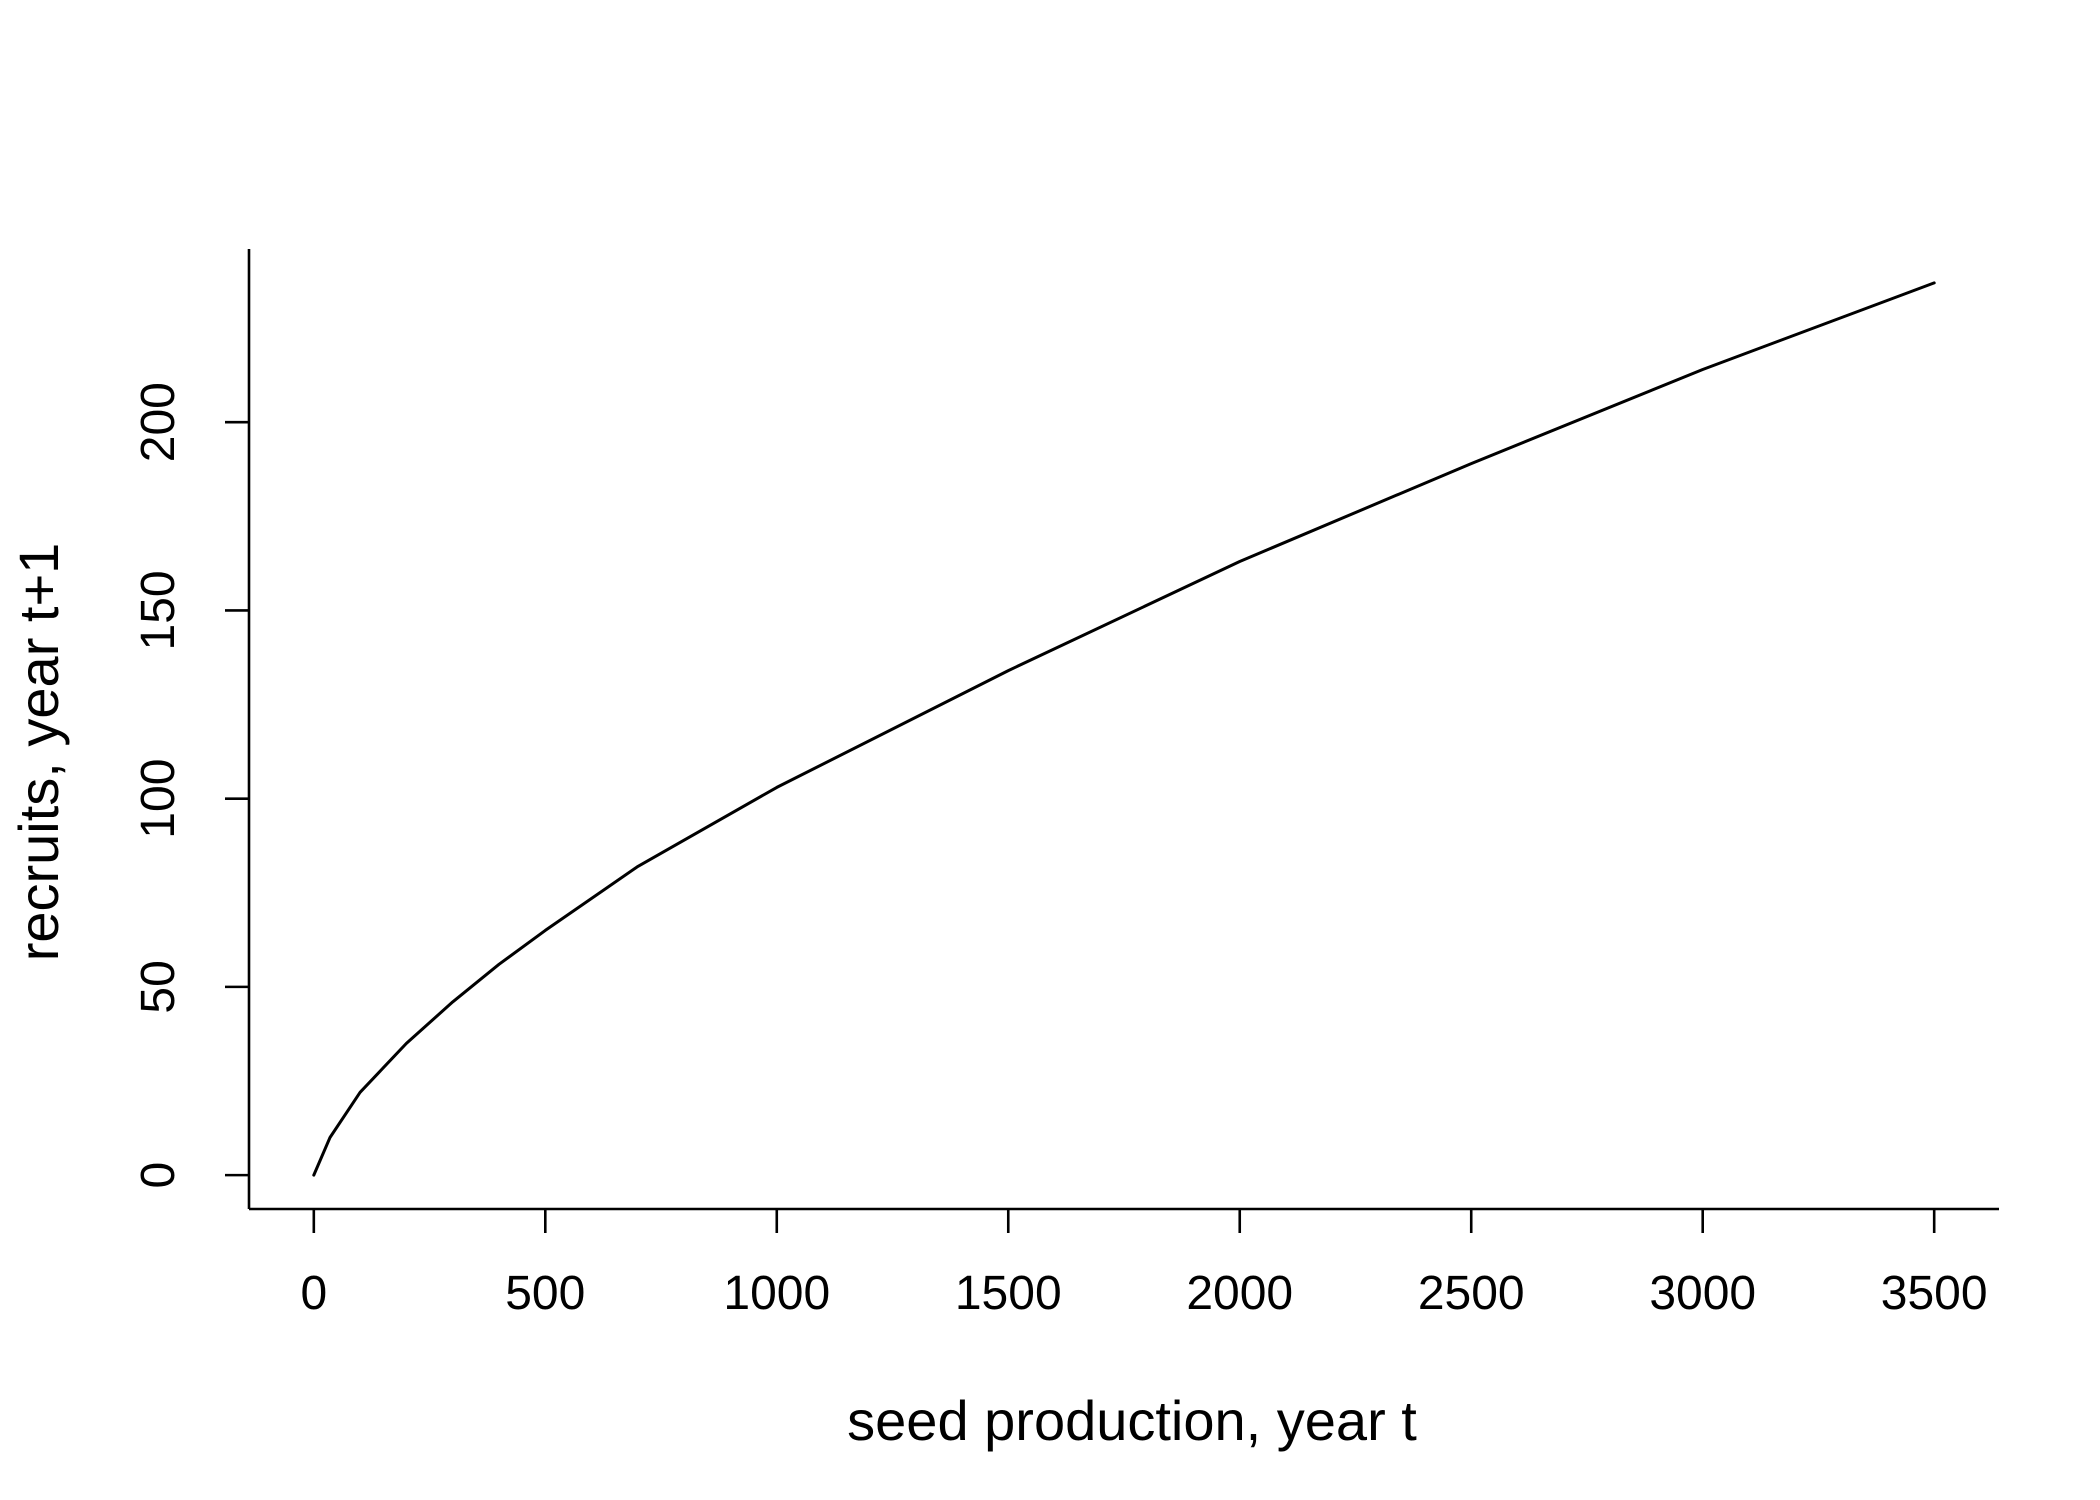 This screenshot has height=1500, width=2100. I want to click on y-tick-label: 150, so click(158, 610).